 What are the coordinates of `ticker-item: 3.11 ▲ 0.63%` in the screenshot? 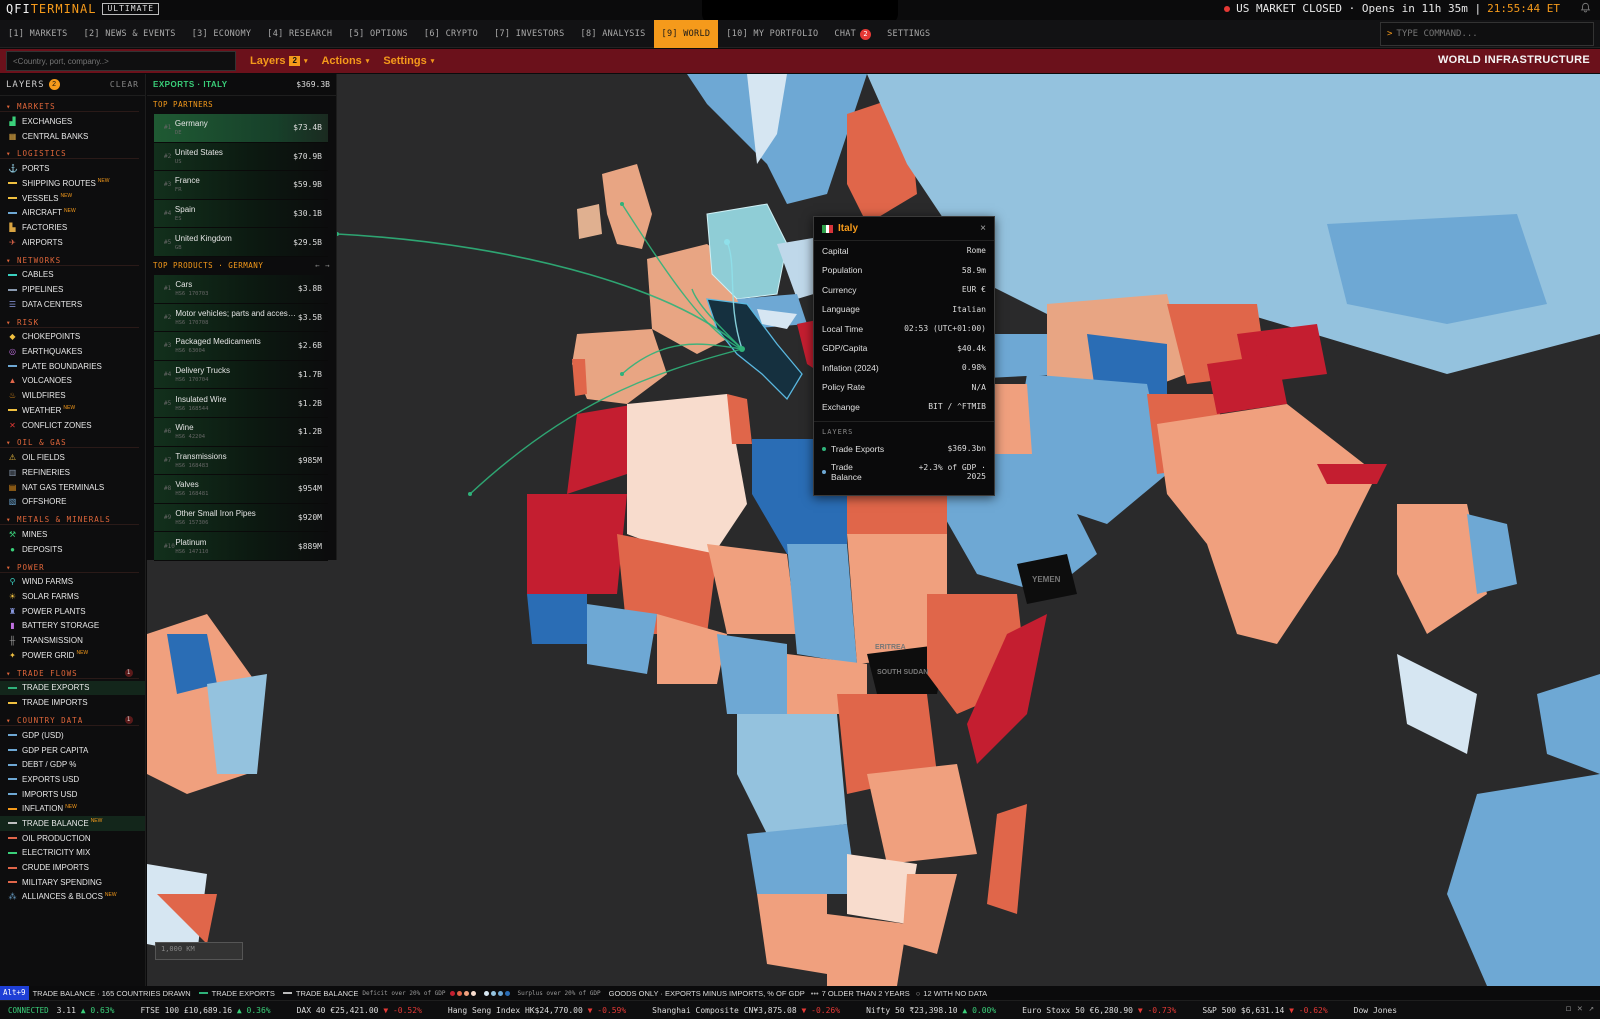 It's located at (86, 1010).